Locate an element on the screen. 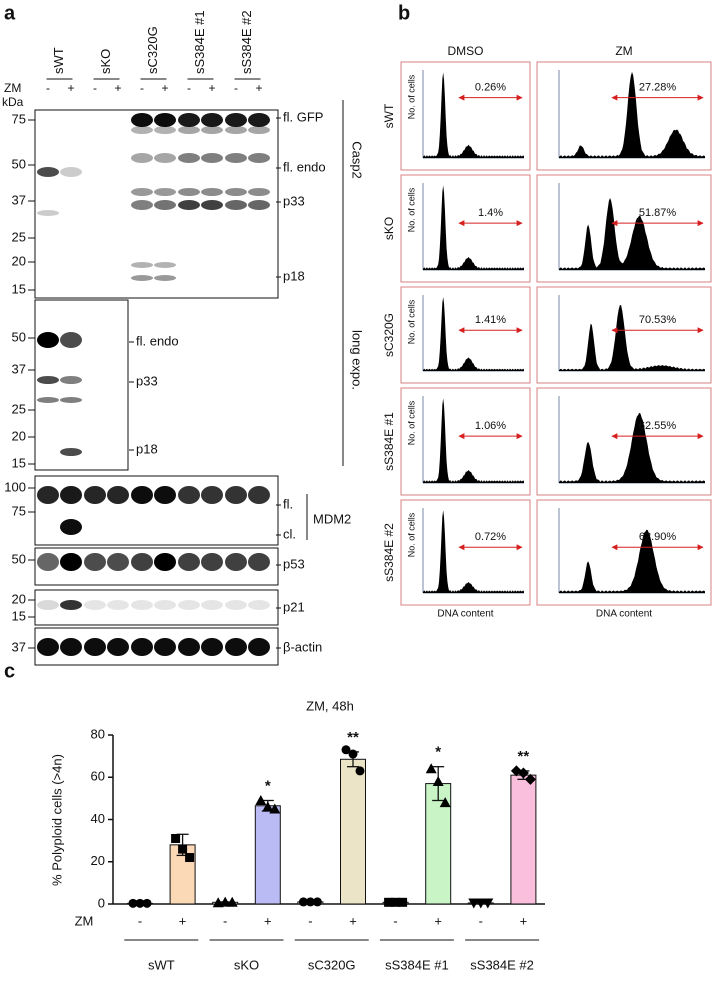 This screenshot has width=716, height=998. treatment-sign: - is located at coordinates (95, 88).